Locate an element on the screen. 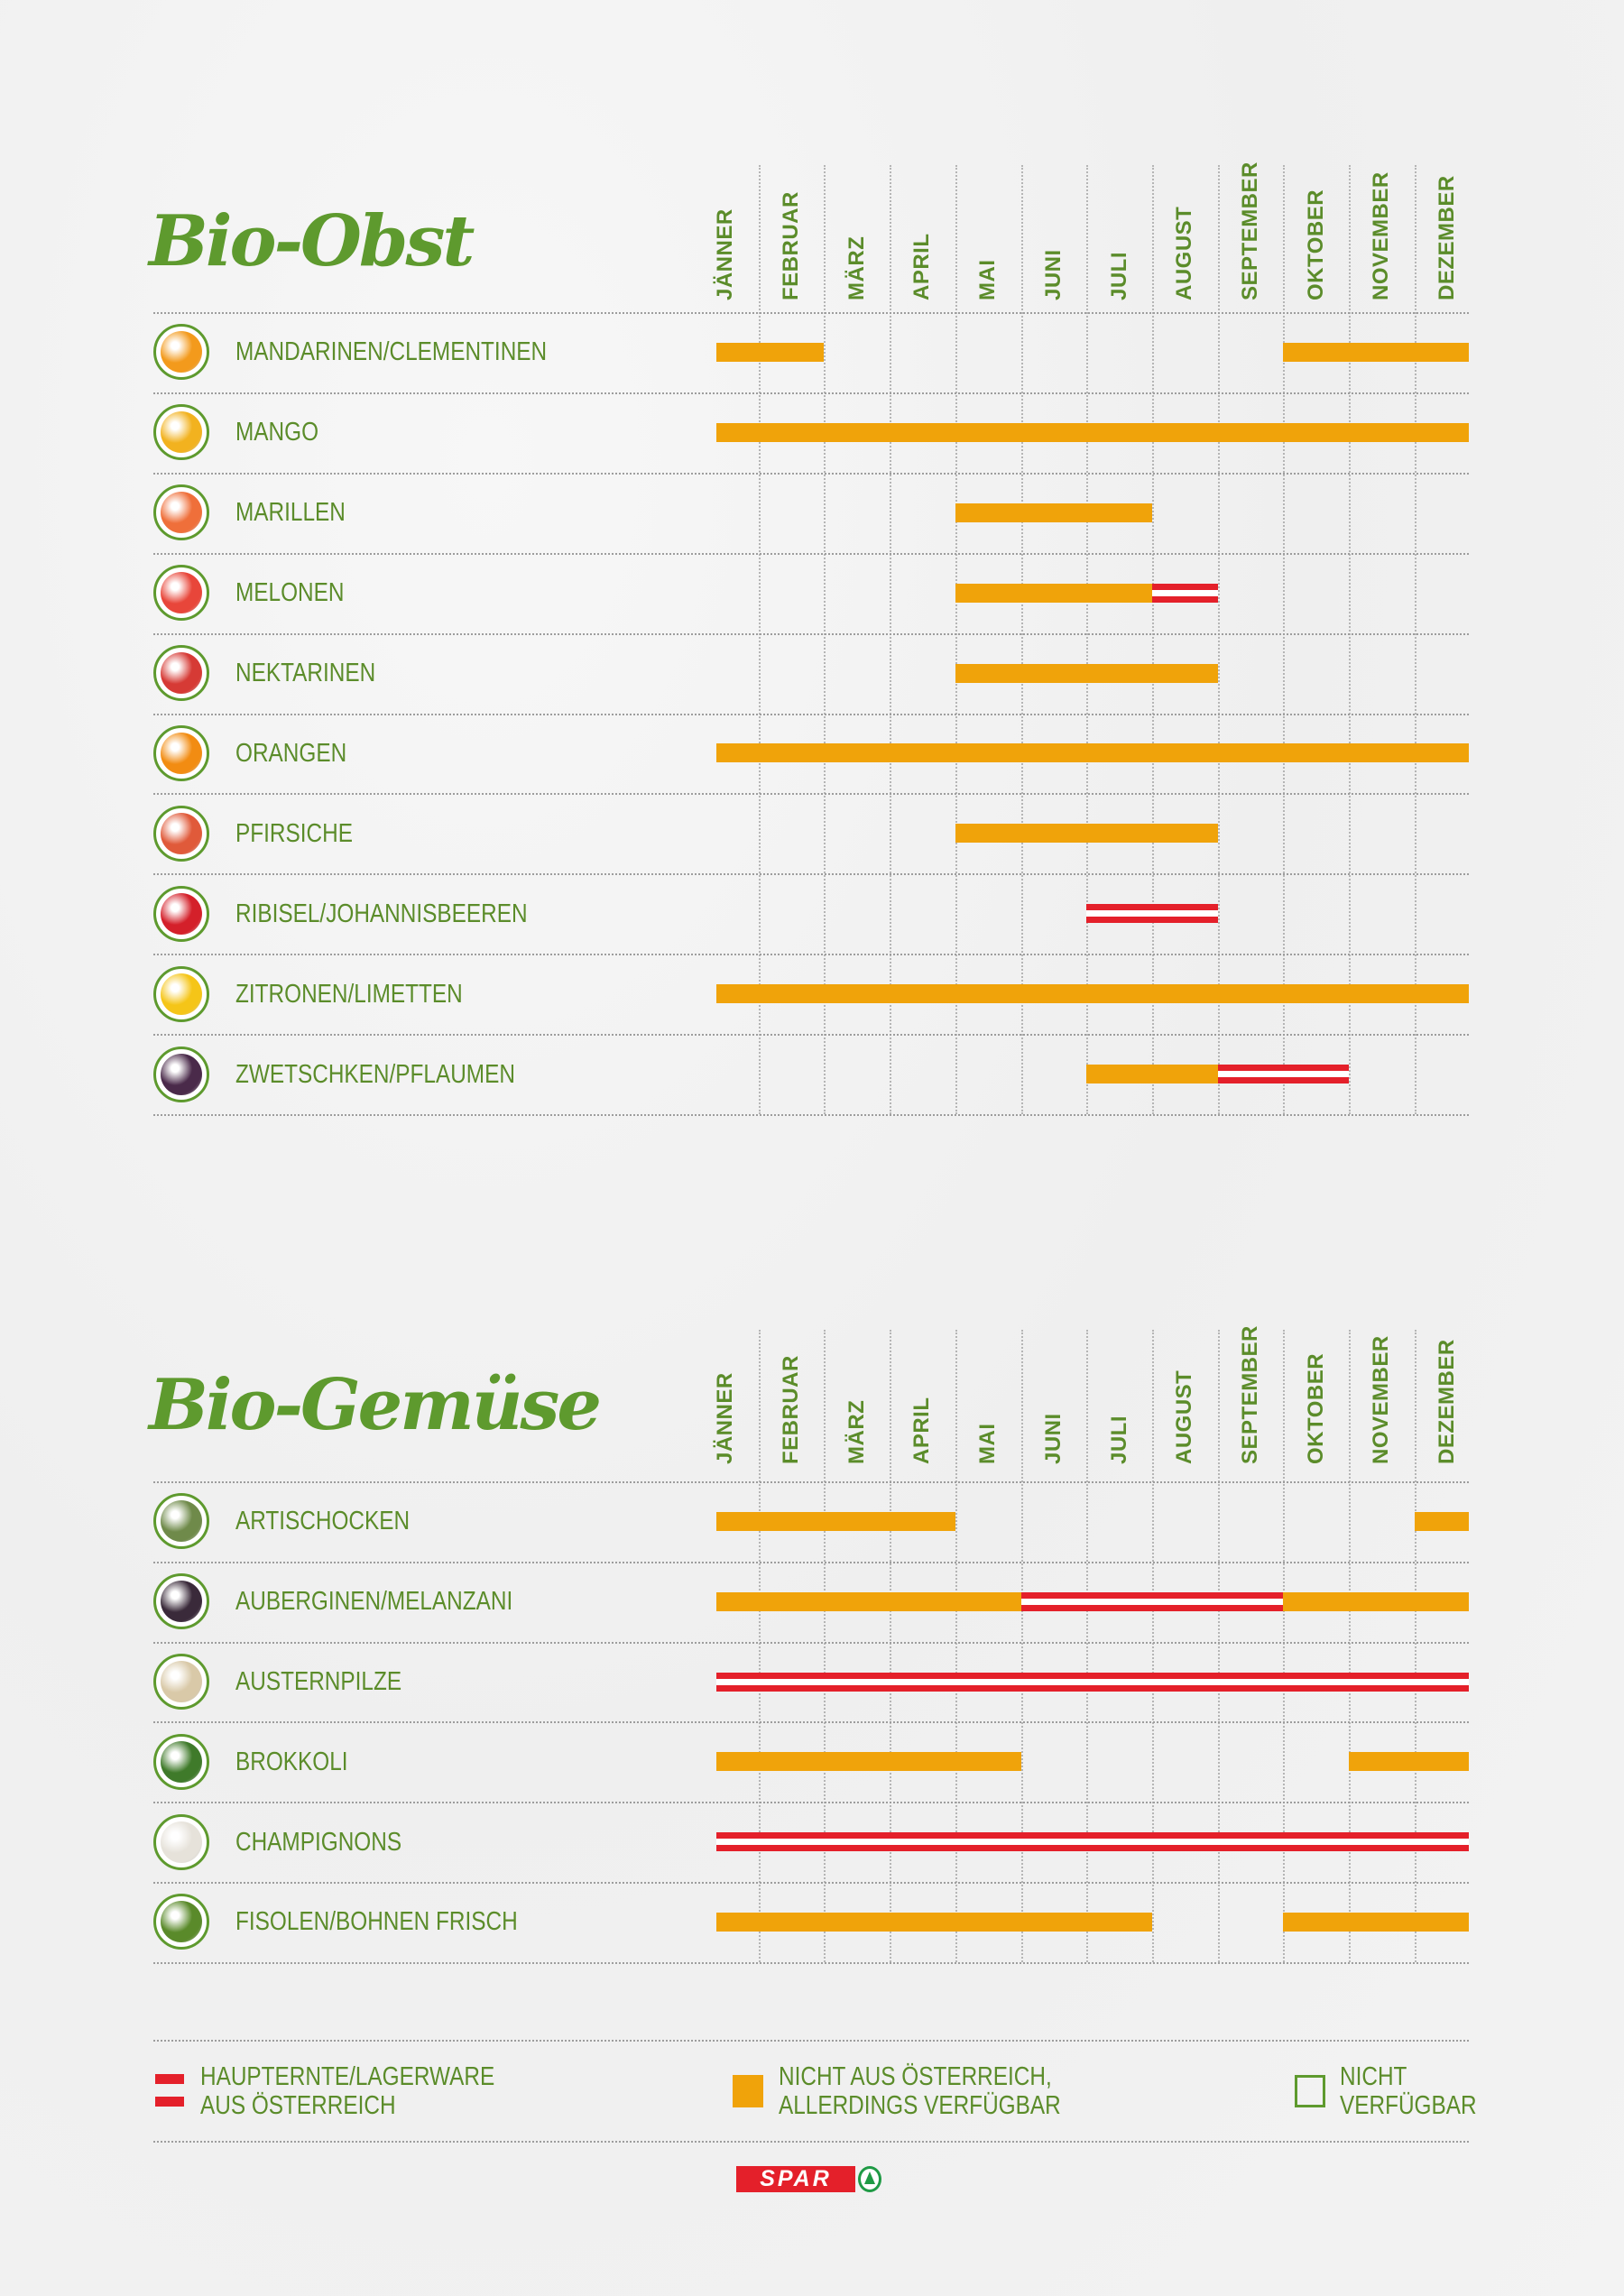  row-label: MANGO is located at coordinates (277, 433).